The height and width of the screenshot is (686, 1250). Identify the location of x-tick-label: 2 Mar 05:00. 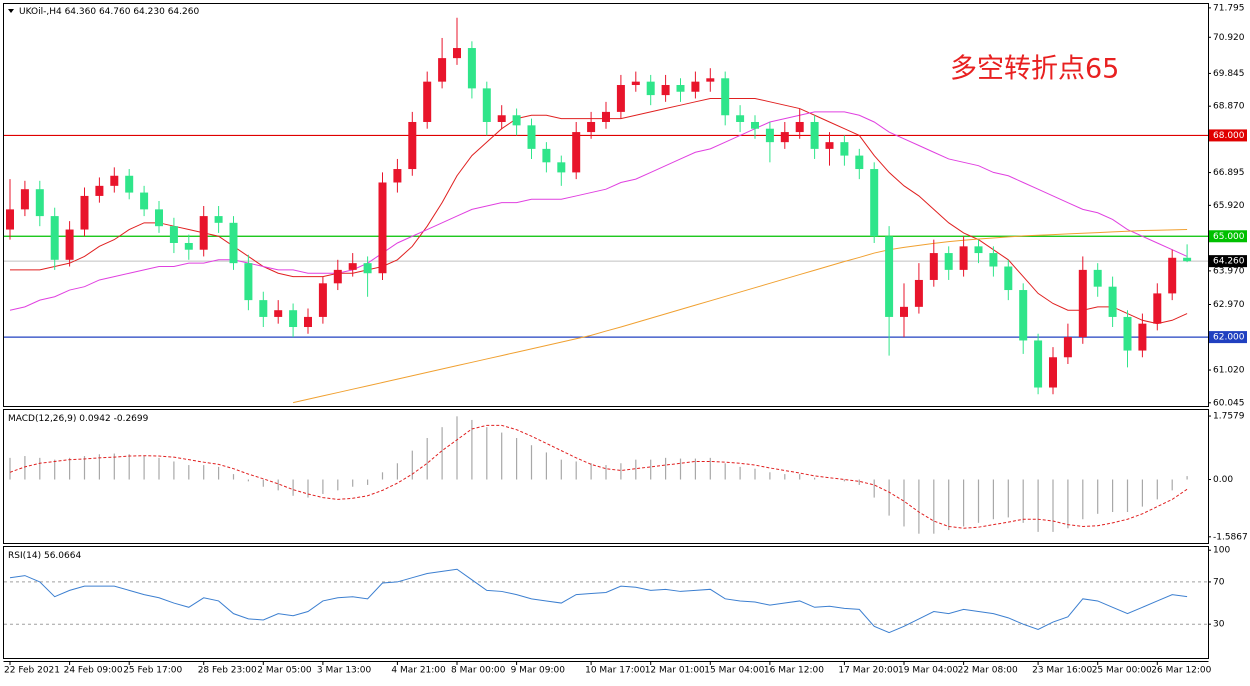
(284, 671).